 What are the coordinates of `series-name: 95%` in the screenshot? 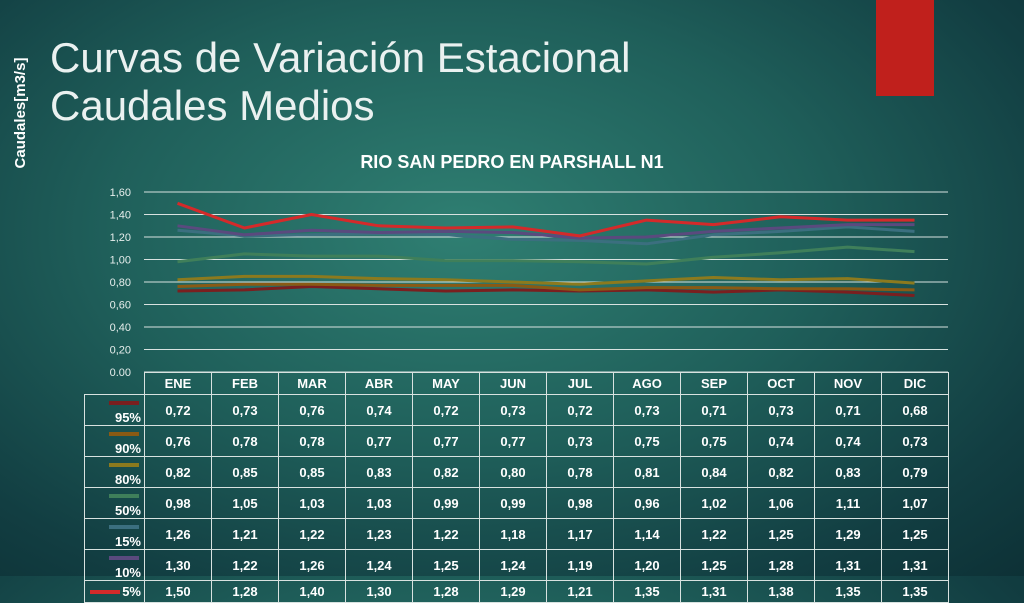 It's located at (127, 417).